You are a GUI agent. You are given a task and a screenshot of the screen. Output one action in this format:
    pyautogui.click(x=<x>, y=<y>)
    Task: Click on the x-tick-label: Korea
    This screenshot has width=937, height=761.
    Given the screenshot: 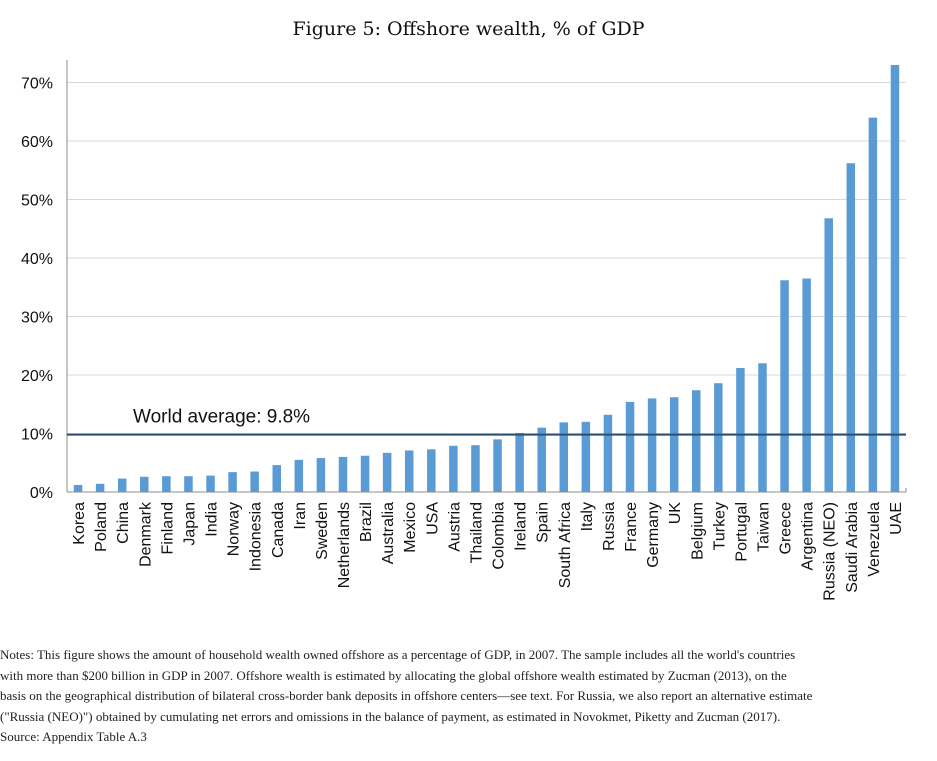 What is the action you would take?
    pyautogui.click(x=79, y=523)
    